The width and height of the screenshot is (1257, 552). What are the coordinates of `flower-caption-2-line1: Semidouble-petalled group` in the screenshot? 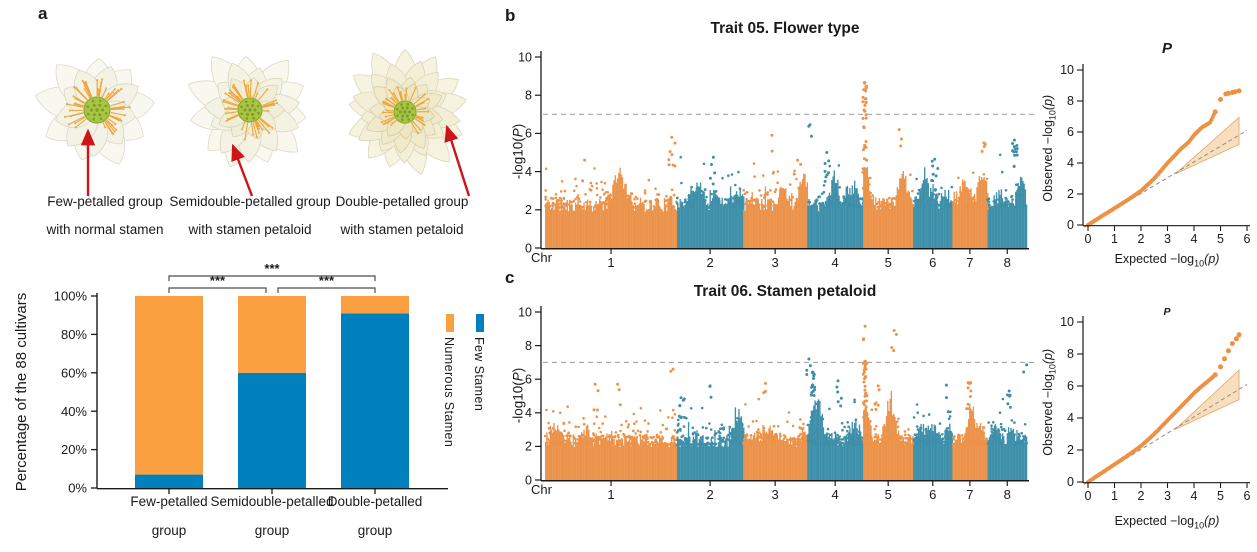 It's located at (250, 201).